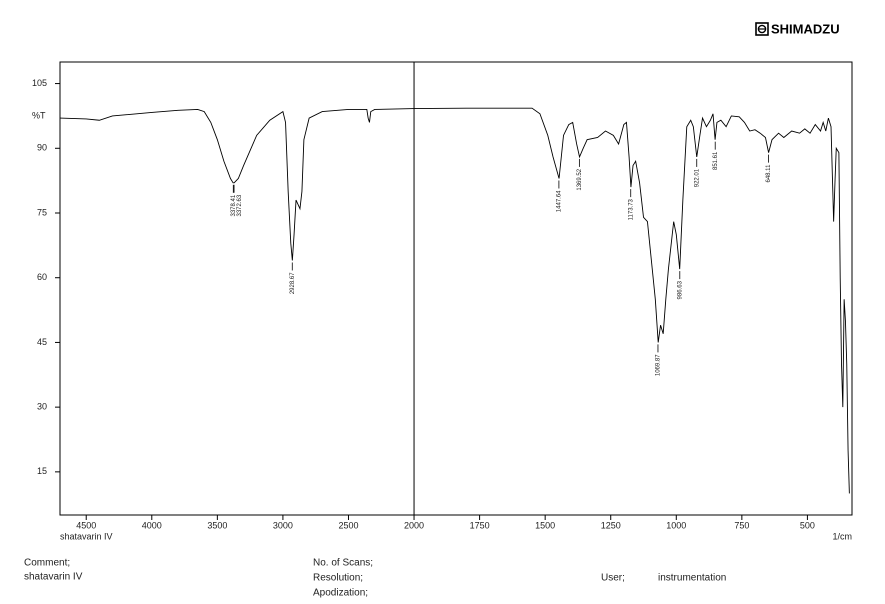 The height and width of the screenshot is (604, 885). What do you see at coordinates (217, 525) in the screenshot?
I see `x-tick-label: 3500` at bounding box center [217, 525].